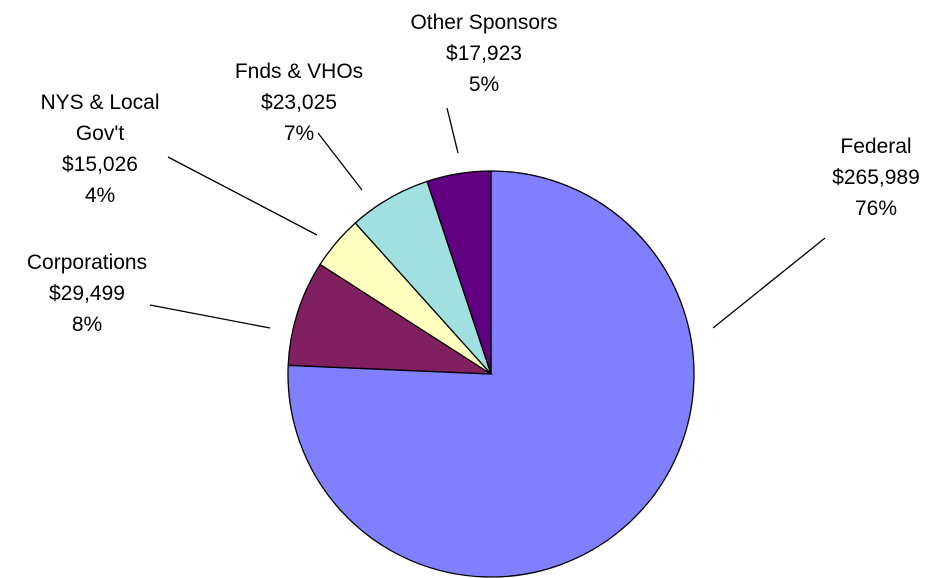 This screenshot has width=936, height=578. Describe the element at coordinates (299, 71) in the screenshot. I see `label-name: Fnds & VHOs` at that location.